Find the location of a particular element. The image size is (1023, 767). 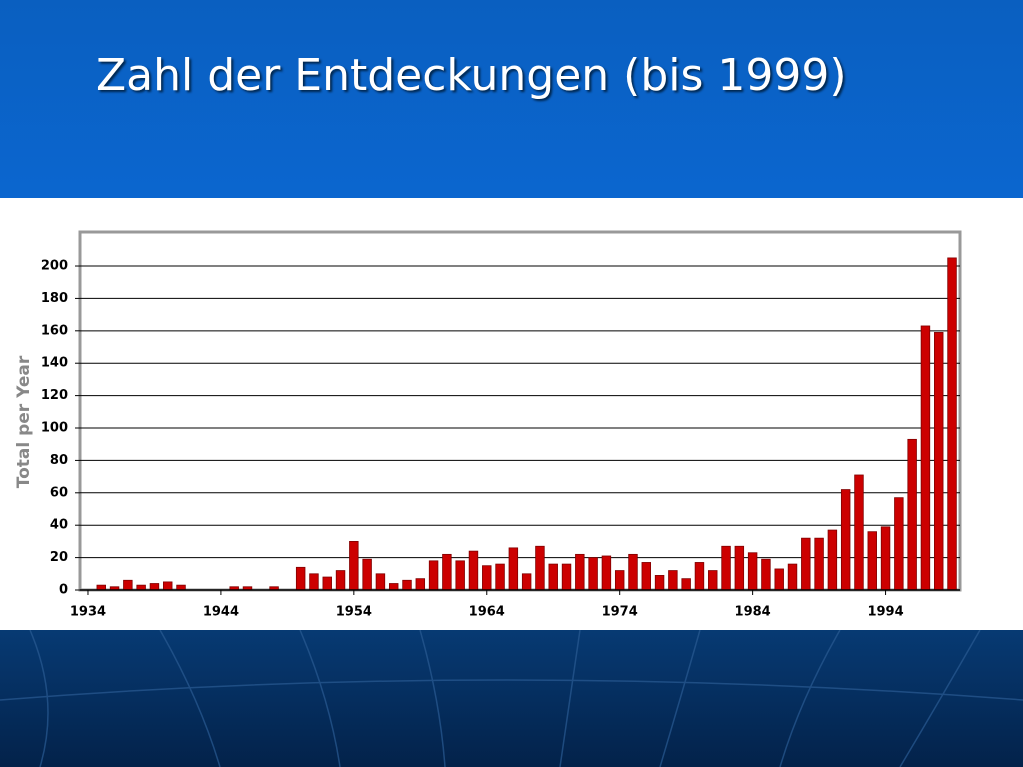

x-tick-label: 1974 is located at coordinates (620, 612).